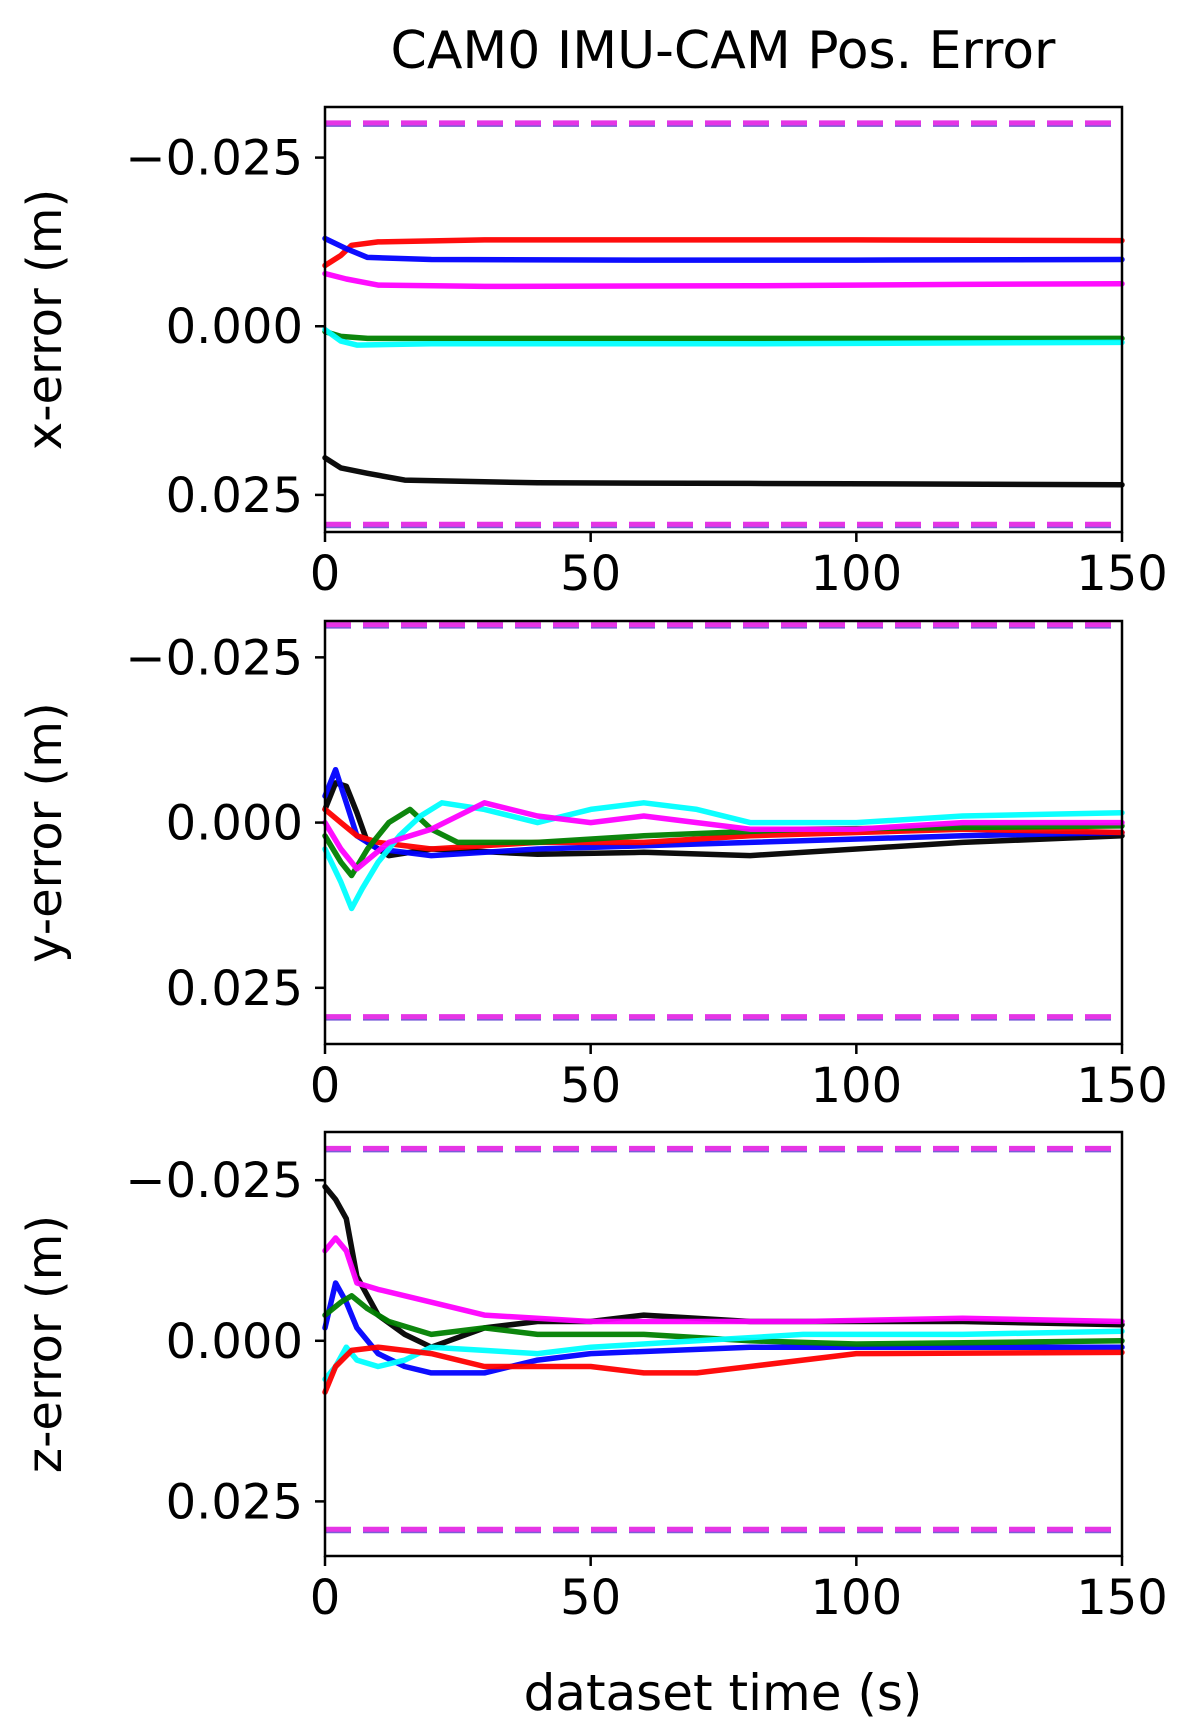 This screenshot has width=1196, height=1726. I want to click on y-error-xtick-label: 100, so click(857, 1086).